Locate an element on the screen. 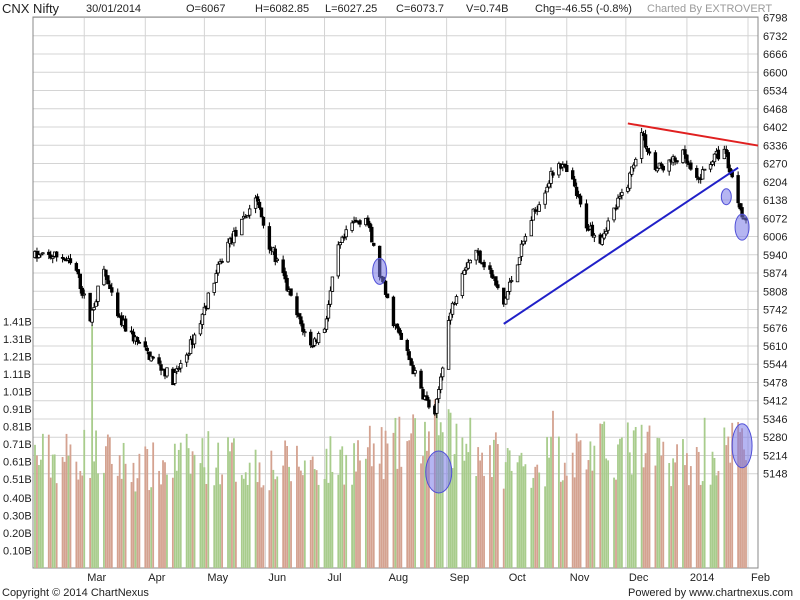 This screenshot has width=800, height=600. volume-tick-label: 0.10B is located at coordinates (17, 552).